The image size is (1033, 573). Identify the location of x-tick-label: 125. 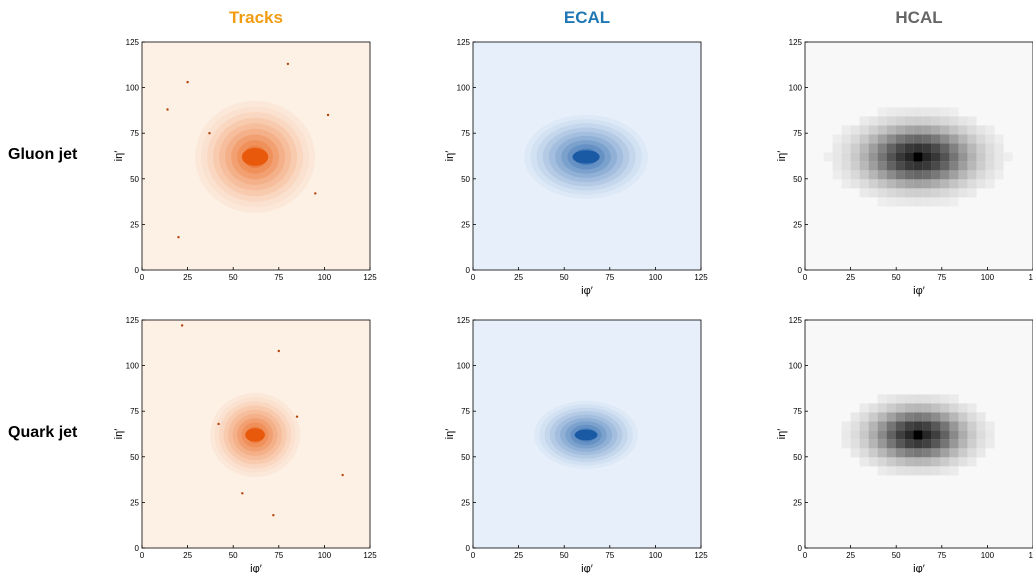
(370, 277).